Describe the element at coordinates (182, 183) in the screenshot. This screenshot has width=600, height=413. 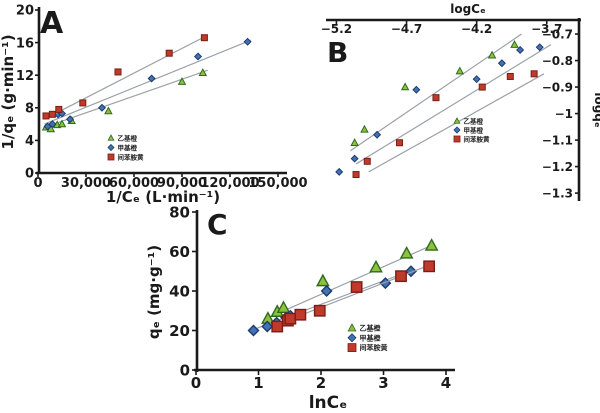
I see `svg-text: 90,000` at that location.